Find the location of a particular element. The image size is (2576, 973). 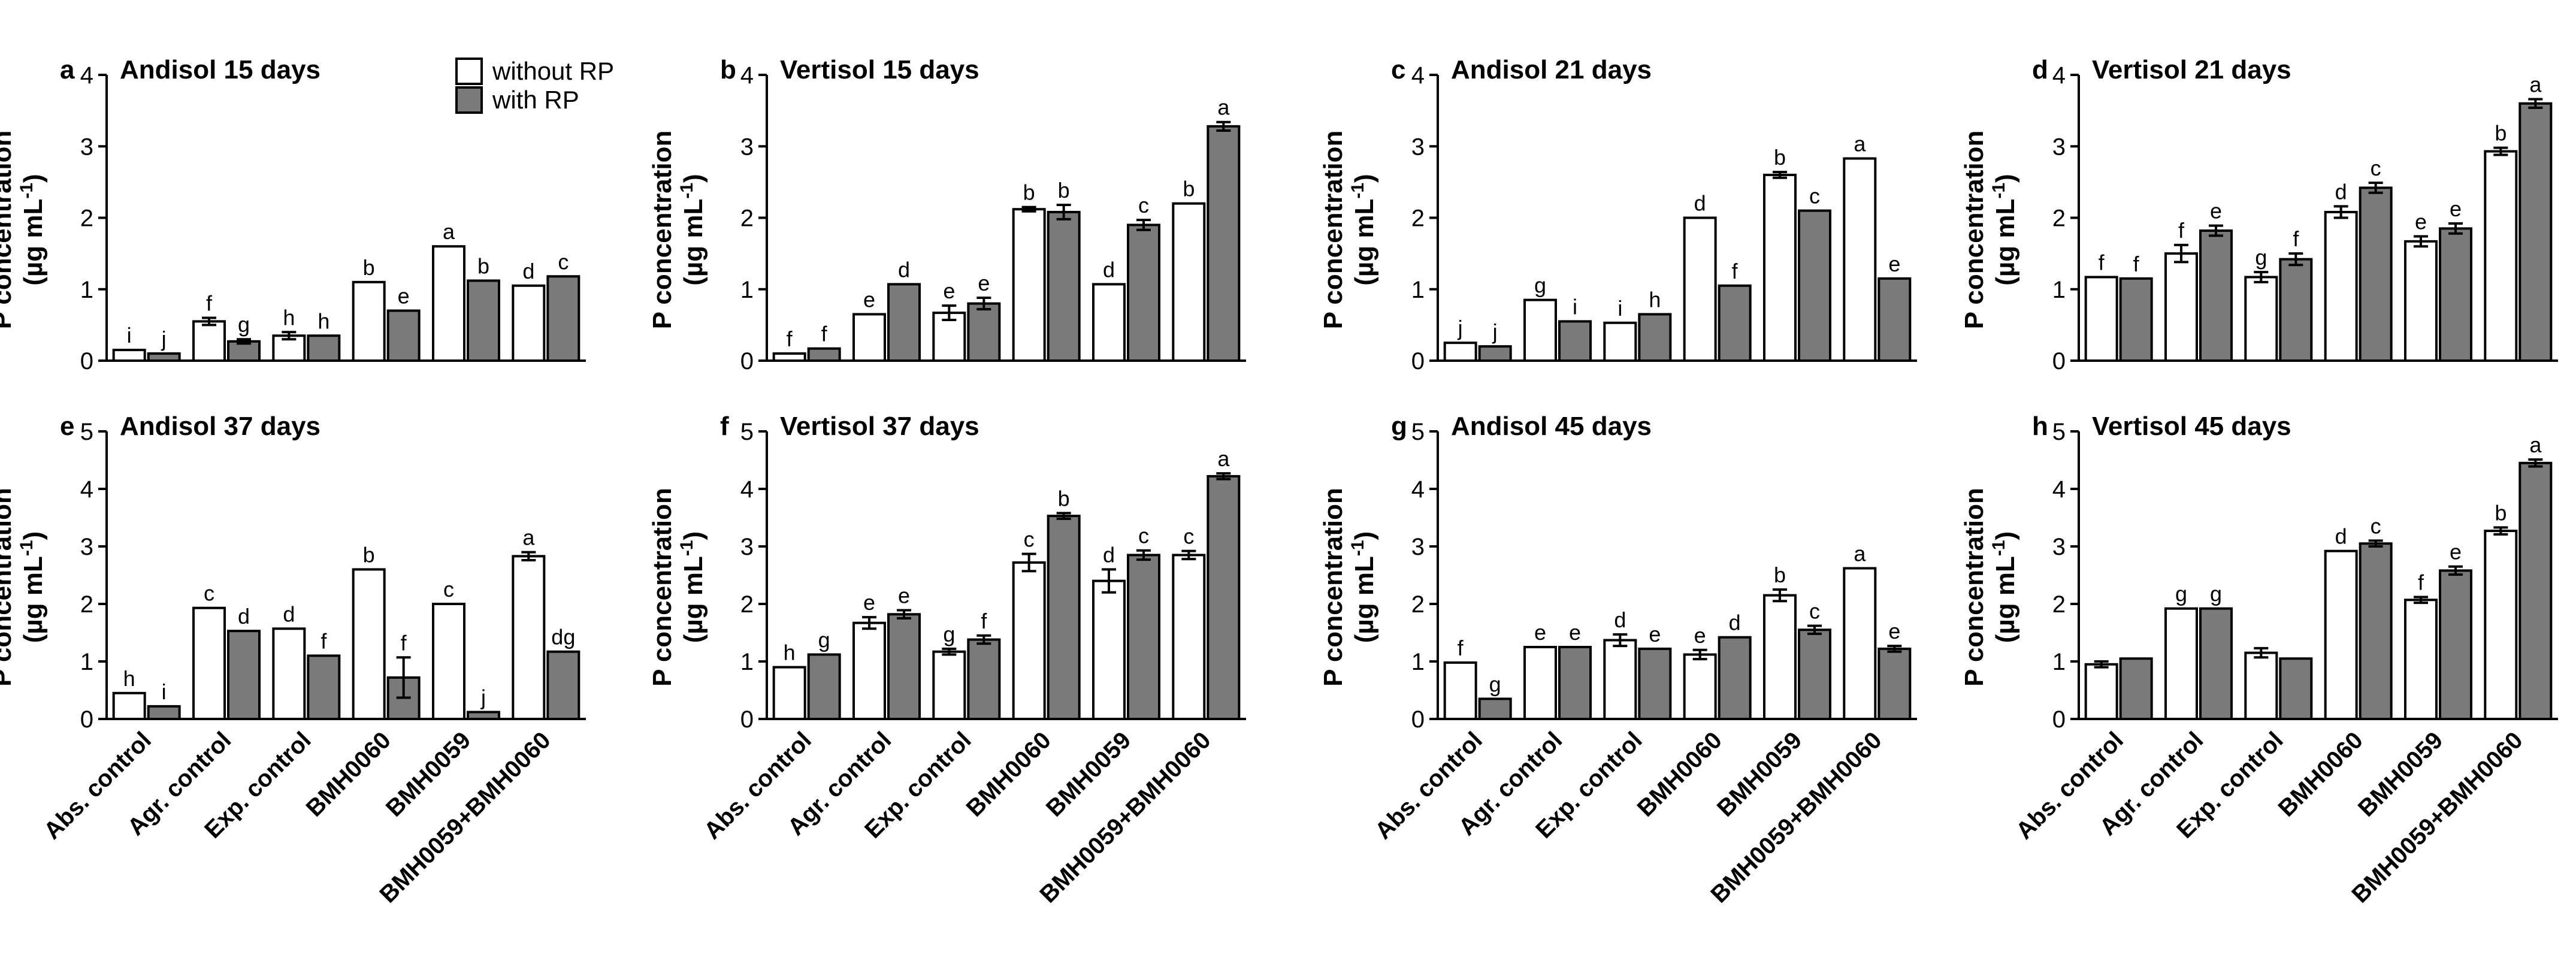

y-tick-label: 2 is located at coordinates (2059, 219).